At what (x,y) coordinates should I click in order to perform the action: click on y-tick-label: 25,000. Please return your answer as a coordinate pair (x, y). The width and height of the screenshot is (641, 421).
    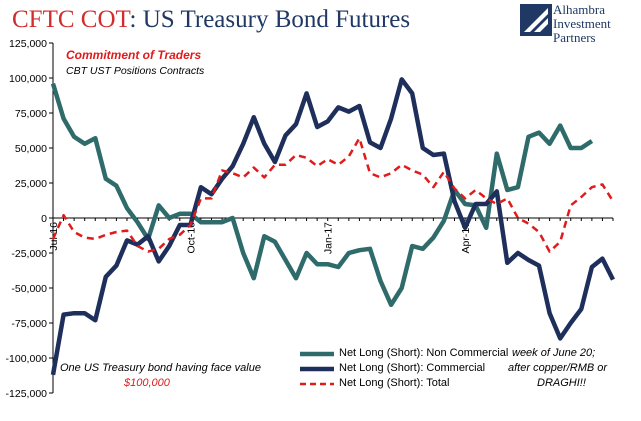
    Looking at the image, I should click on (31, 184).